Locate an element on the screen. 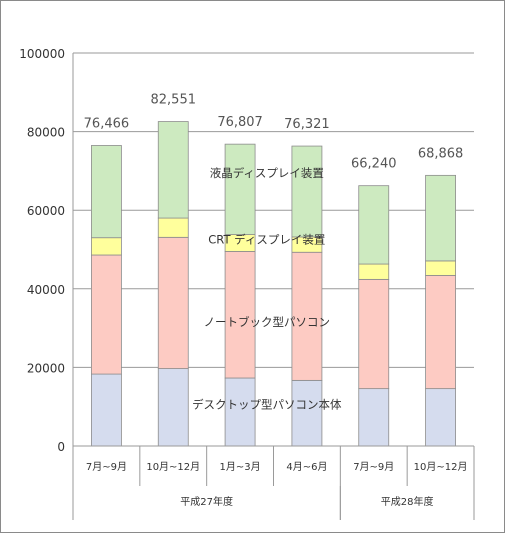  category-label: 4月~6月 is located at coordinates (306, 467).